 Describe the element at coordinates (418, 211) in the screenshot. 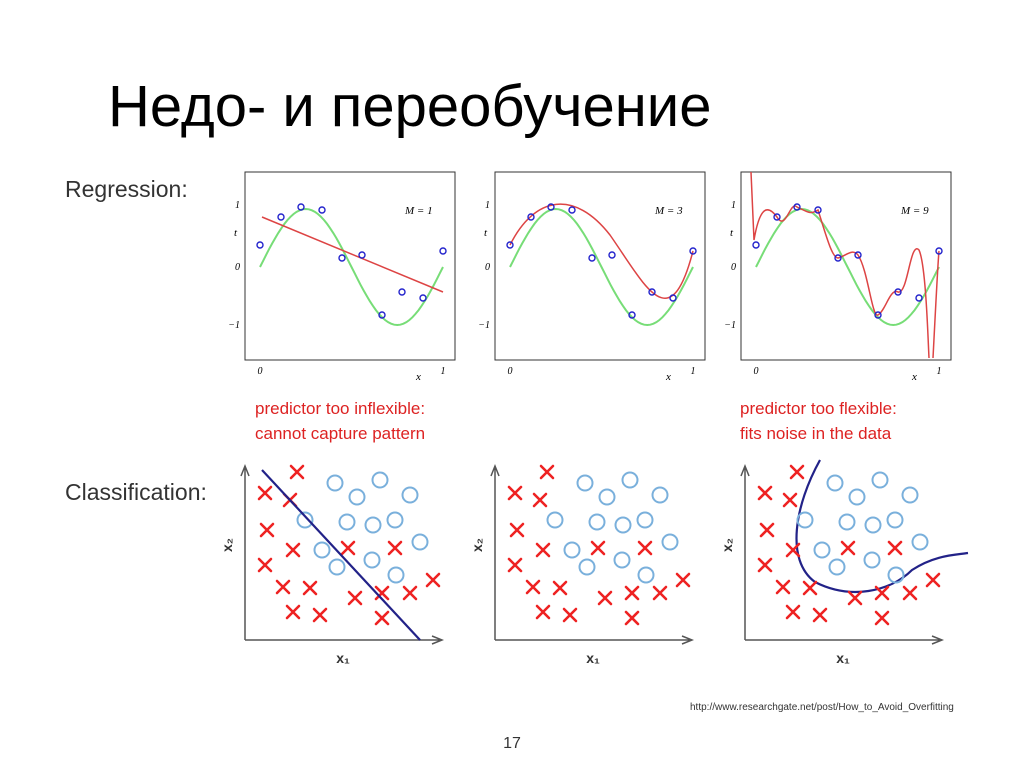

I see `model-label: M = 1` at that location.